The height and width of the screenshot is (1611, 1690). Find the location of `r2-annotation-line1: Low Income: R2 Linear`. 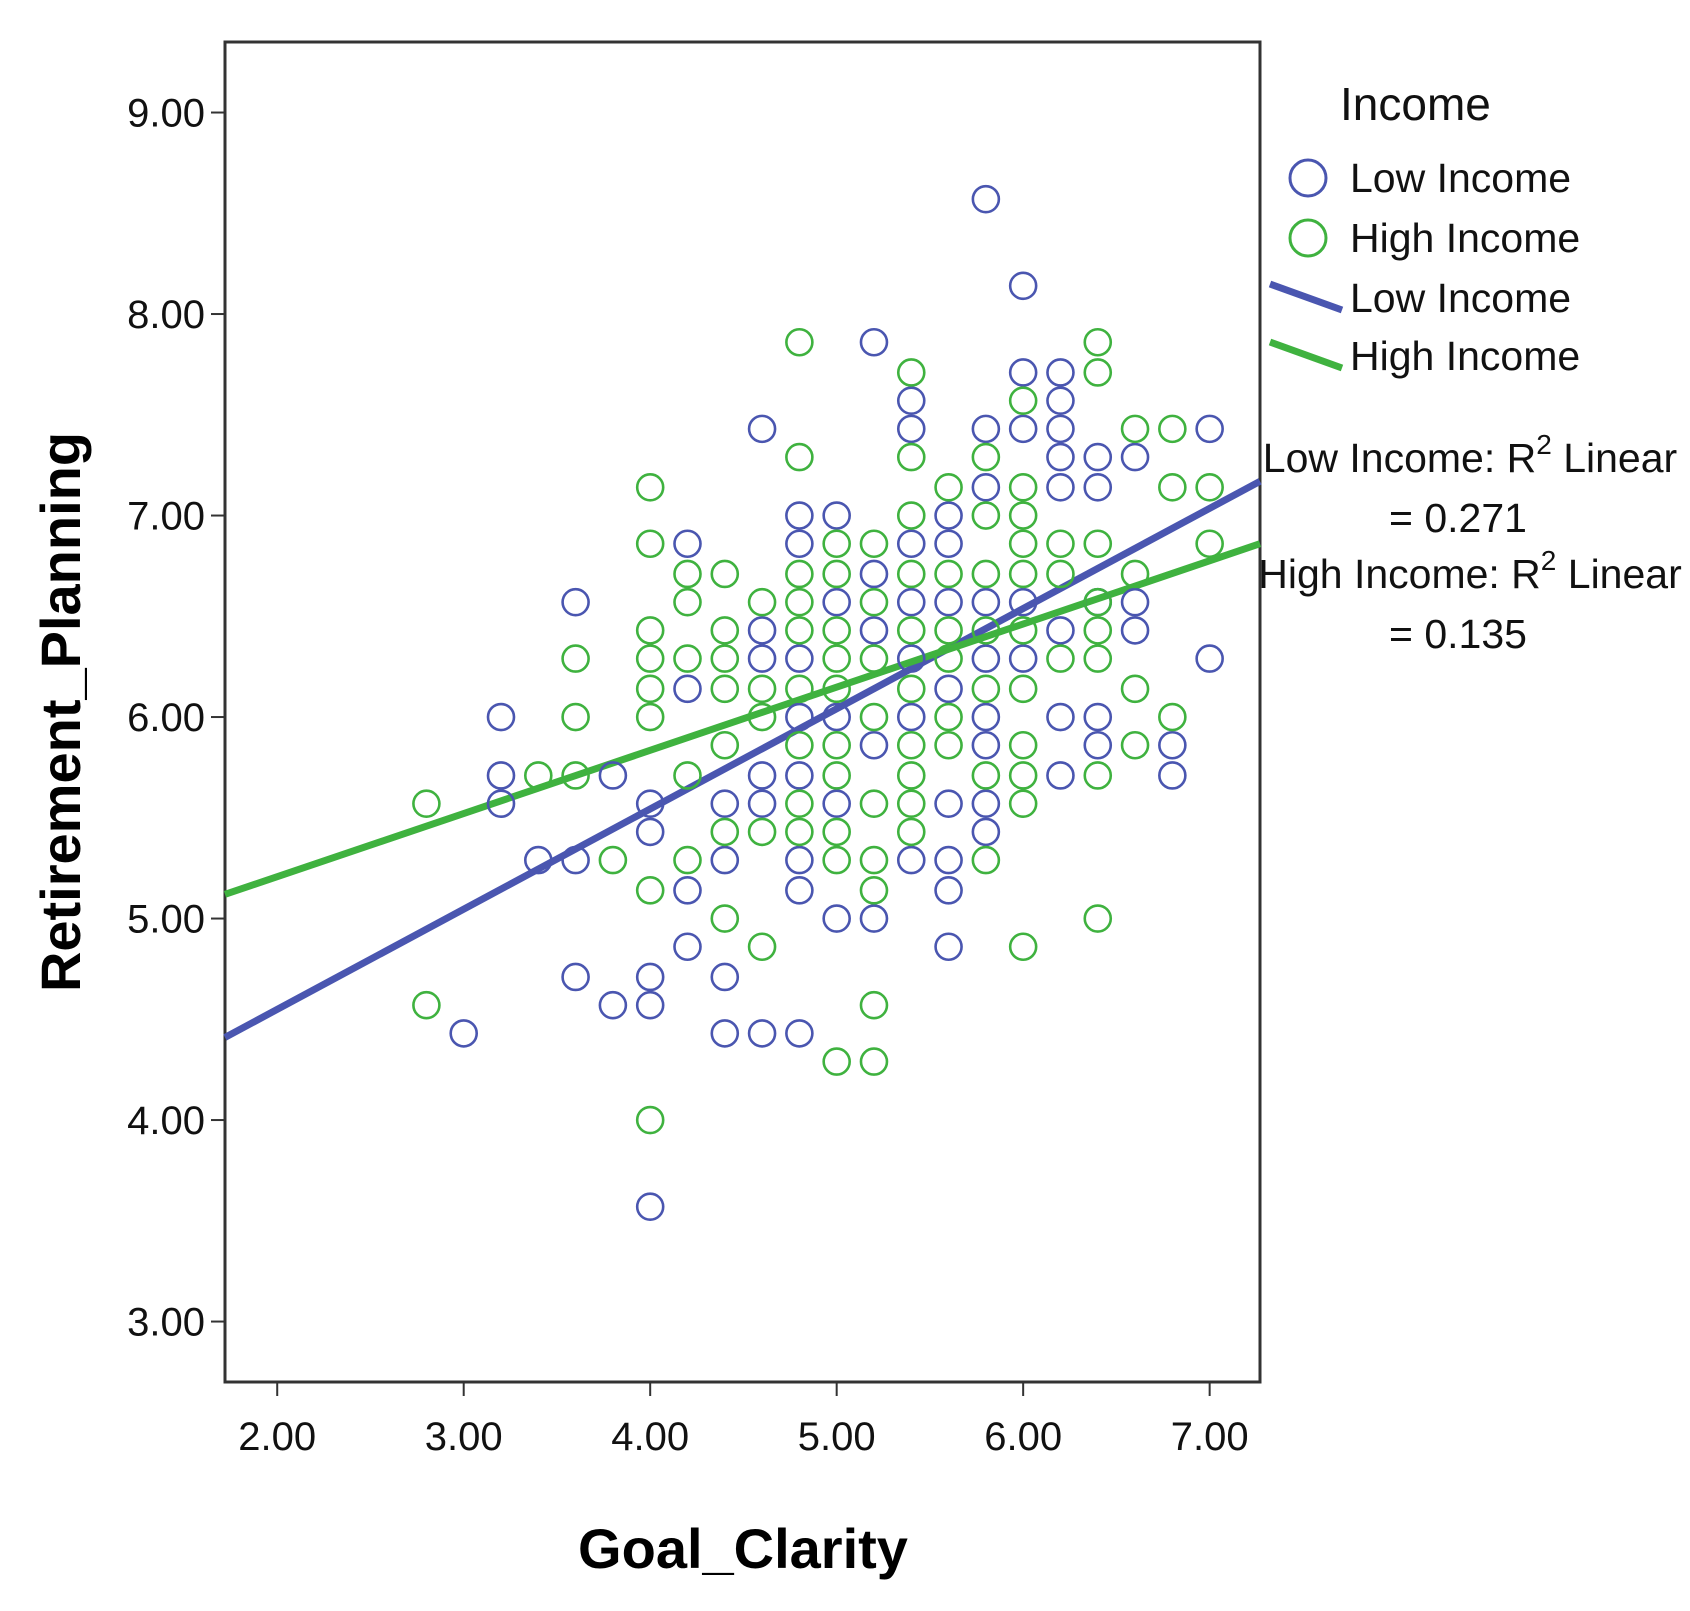

r2-annotation-line1: Low Income: R2 Linear is located at coordinates (1470, 455).